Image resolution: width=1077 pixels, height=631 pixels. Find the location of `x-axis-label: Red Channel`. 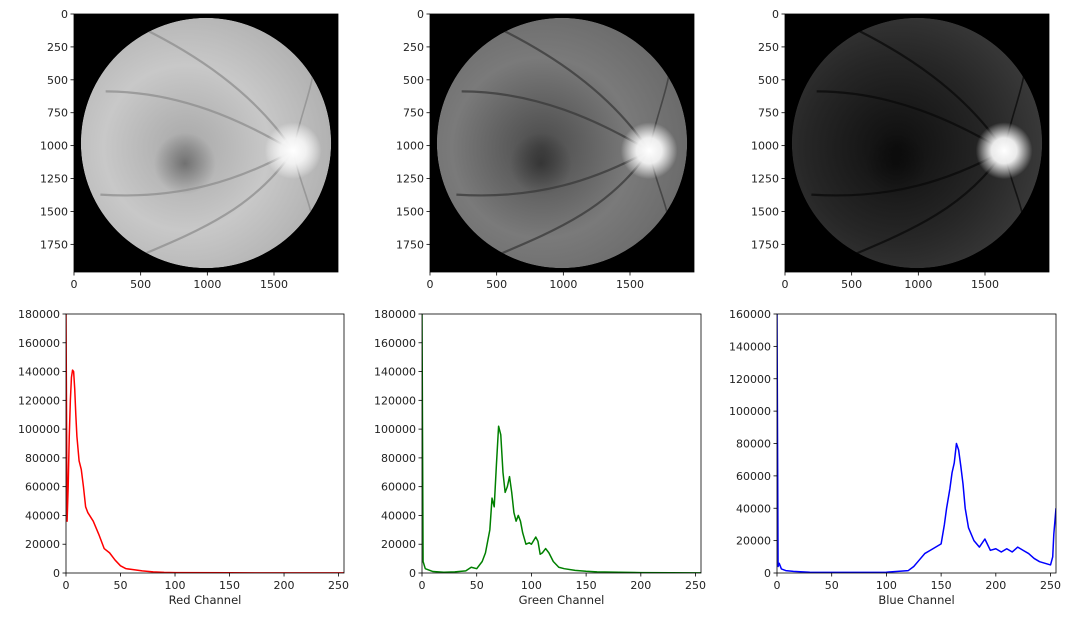

x-axis-label: Red Channel is located at coordinates (205, 600).